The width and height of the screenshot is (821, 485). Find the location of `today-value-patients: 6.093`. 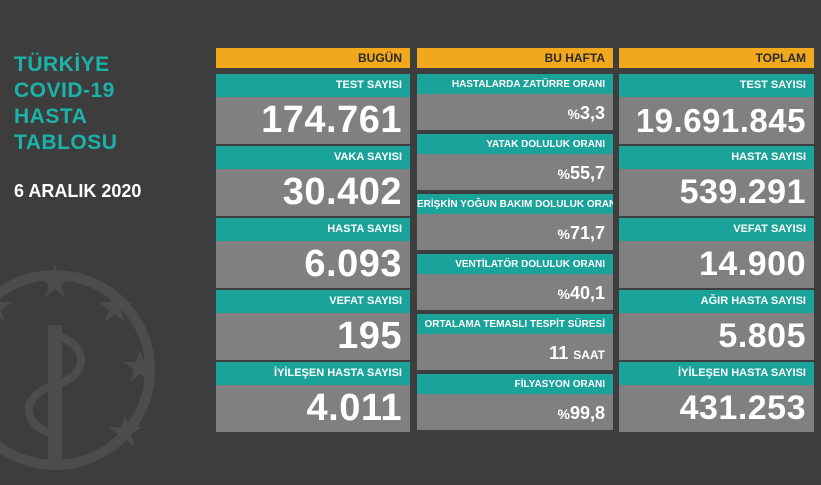

today-value-patients: 6.093 is located at coordinates (313, 264).